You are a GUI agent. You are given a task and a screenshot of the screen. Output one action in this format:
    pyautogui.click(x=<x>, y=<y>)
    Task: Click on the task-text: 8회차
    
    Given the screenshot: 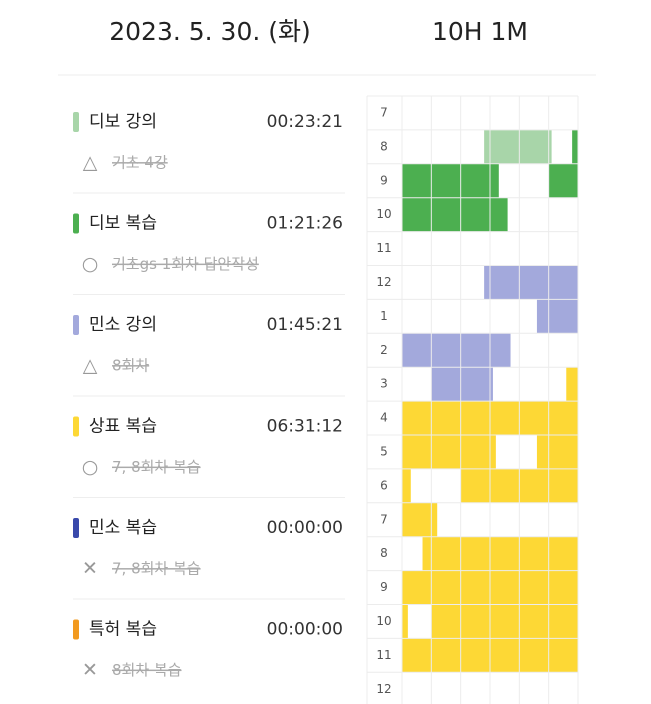 What is the action you would take?
    pyautogui.click(x=130, y=366)
    